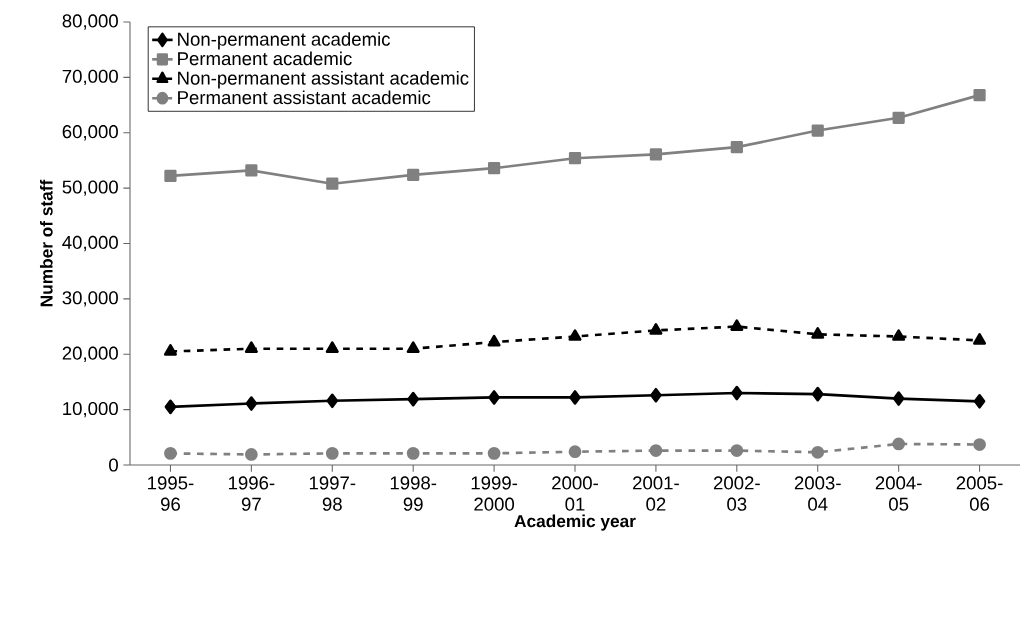  What do you see at coordinates (332, 493) in the screenshot?
I see `x-tick-label: 1997-98` at bounding box center [332, 493].